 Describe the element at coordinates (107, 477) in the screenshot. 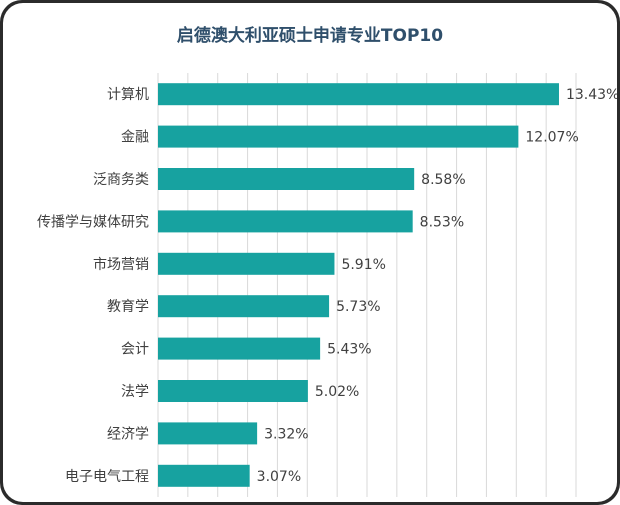

I see `category-label: 电子电气工程` at that location.